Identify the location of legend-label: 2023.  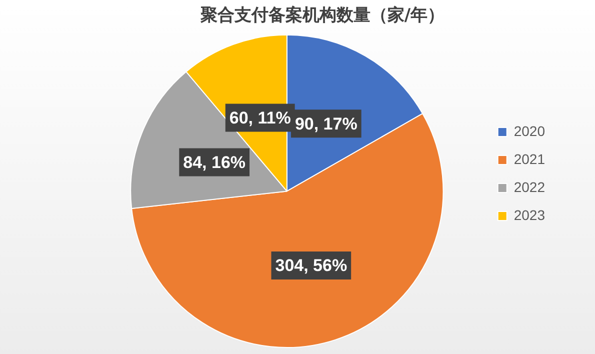
(530, 214).